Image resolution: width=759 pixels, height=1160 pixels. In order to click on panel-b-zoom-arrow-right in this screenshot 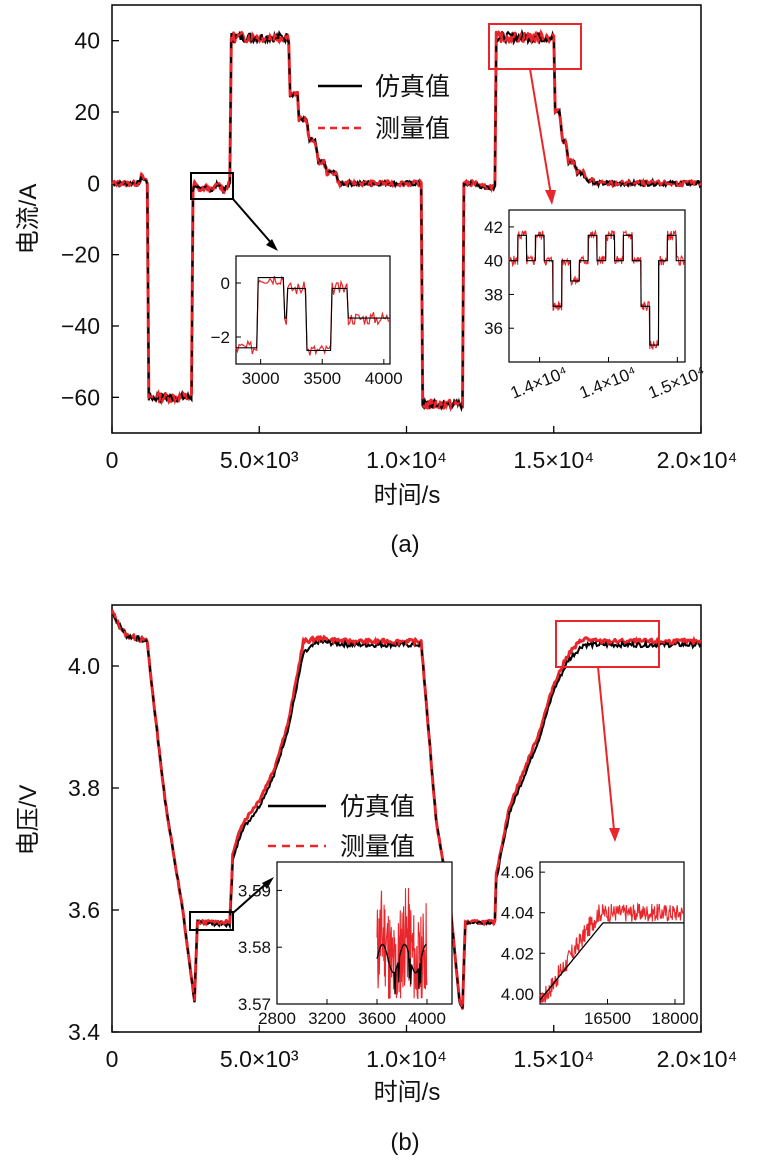, I will do `click(606, 748)`.